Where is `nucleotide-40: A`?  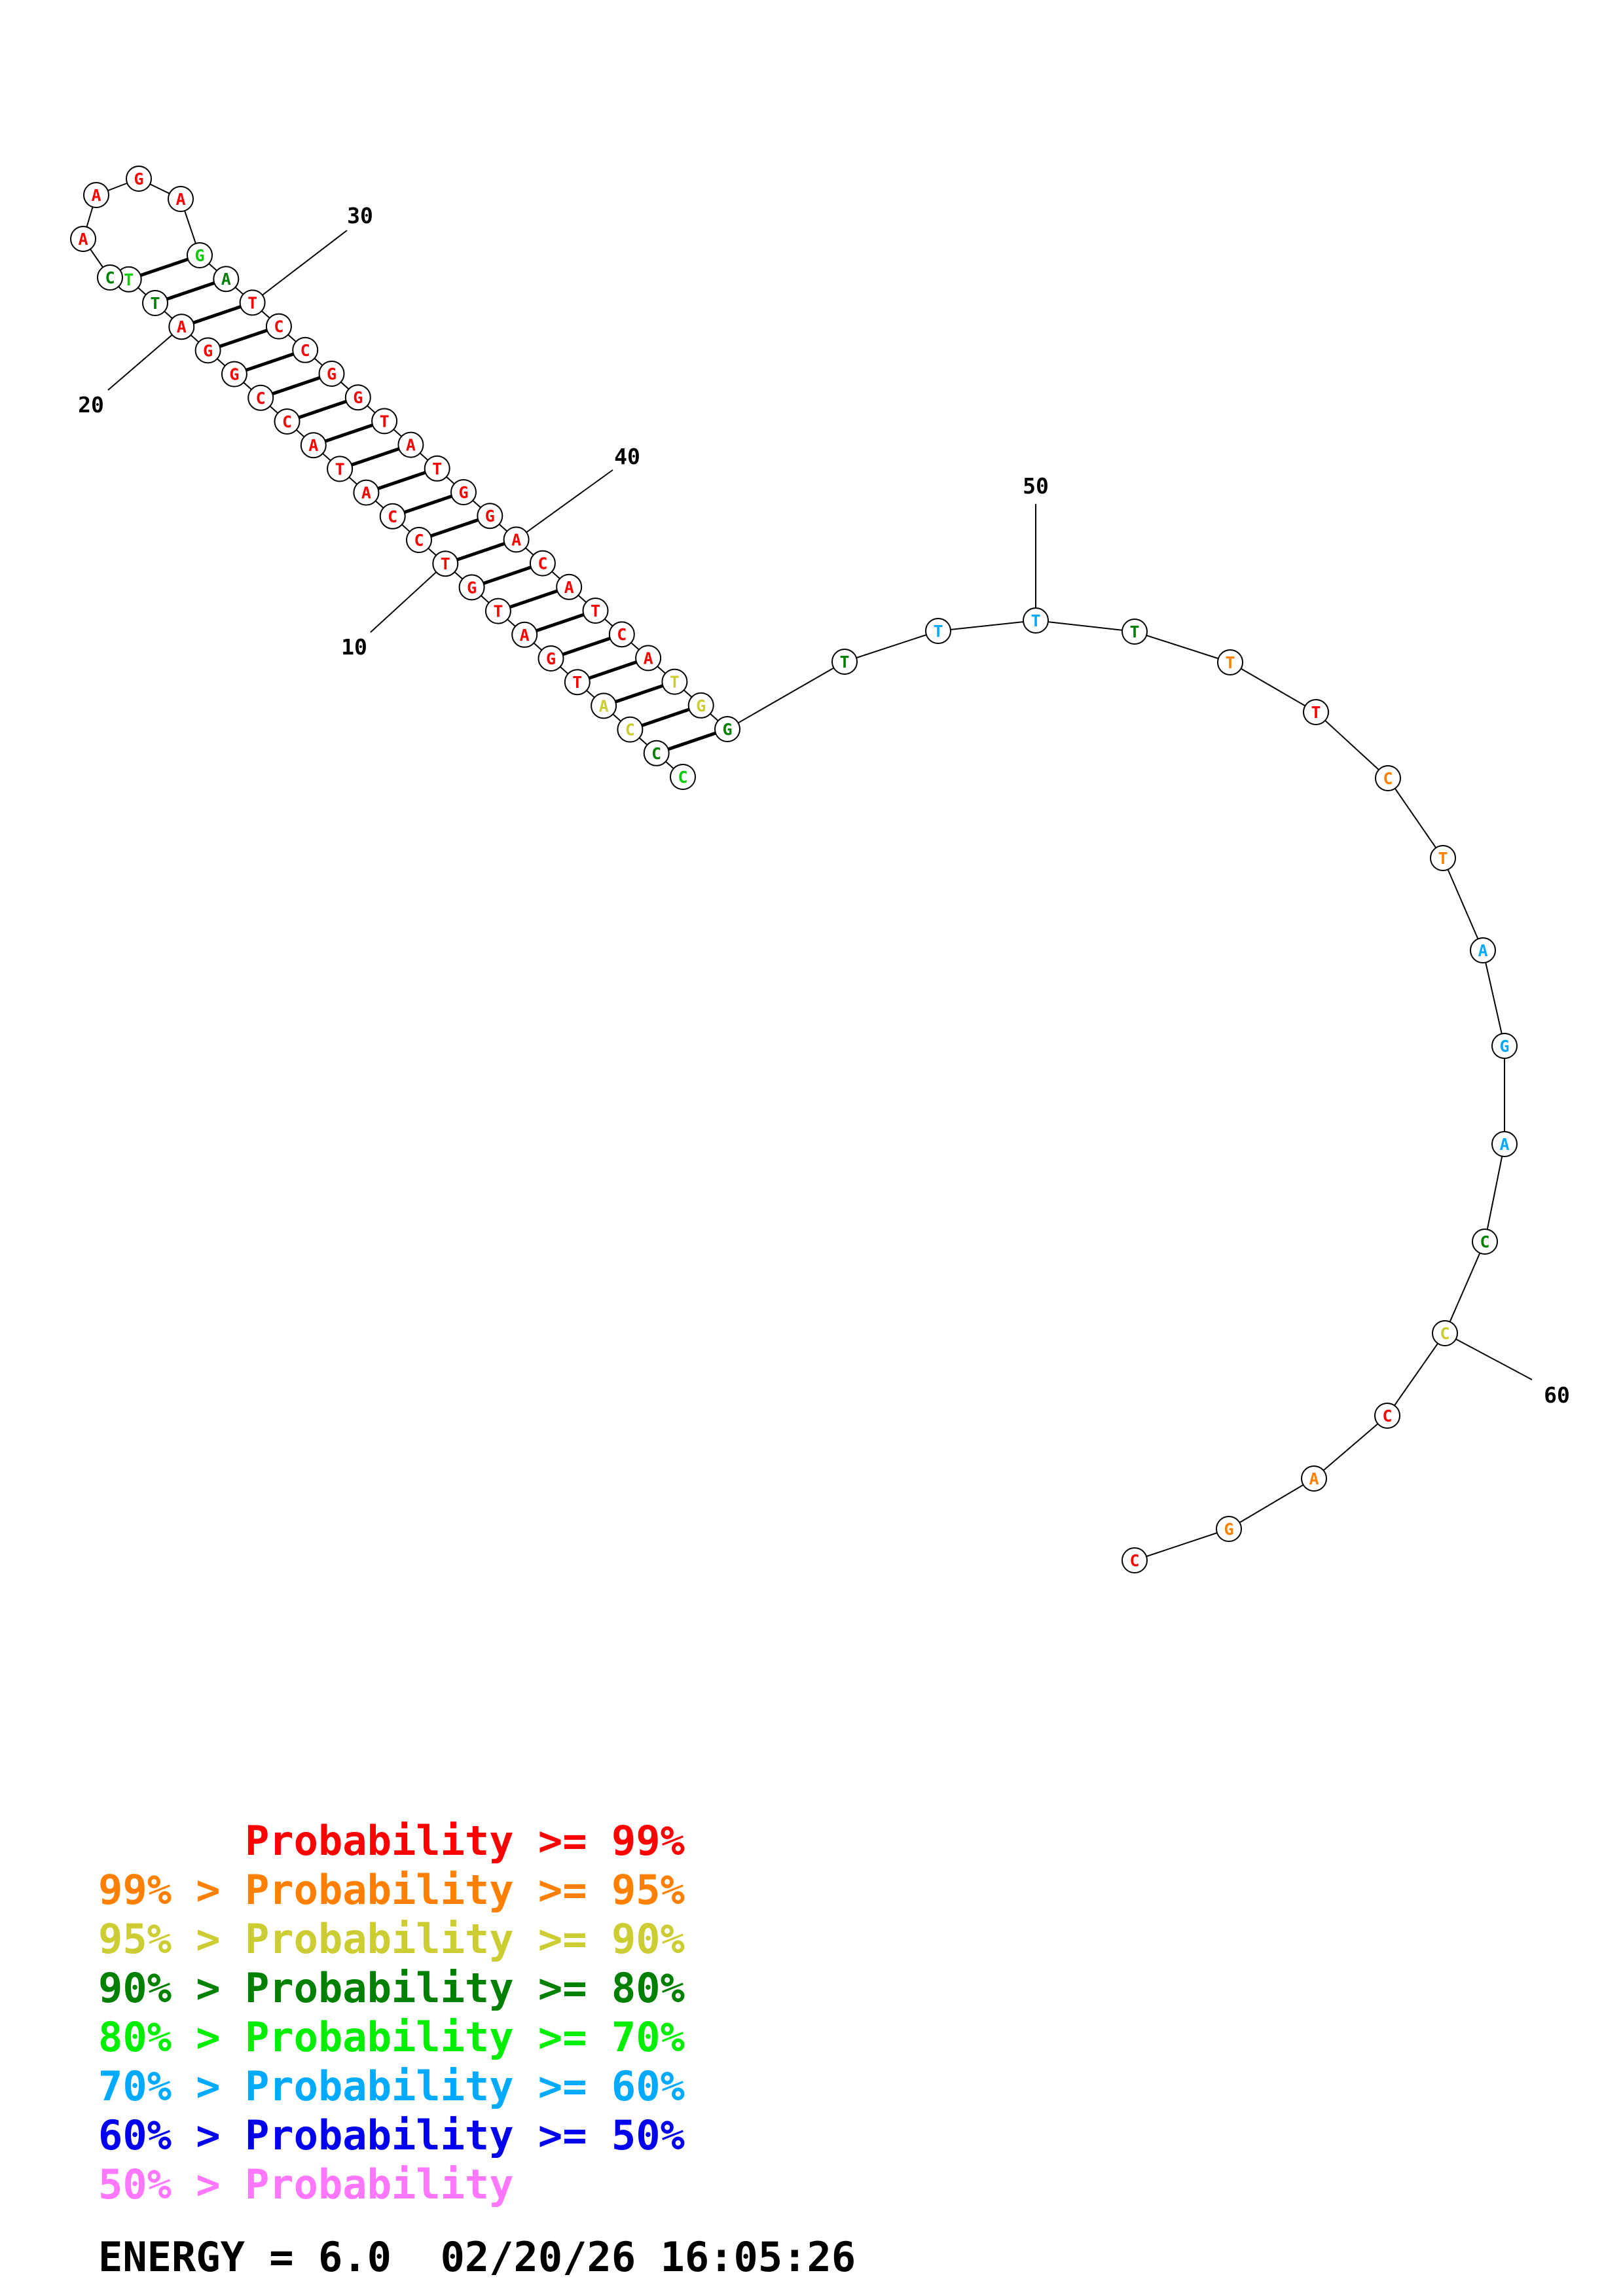
nucleotide-40: A is located at coordinates (516, 539).